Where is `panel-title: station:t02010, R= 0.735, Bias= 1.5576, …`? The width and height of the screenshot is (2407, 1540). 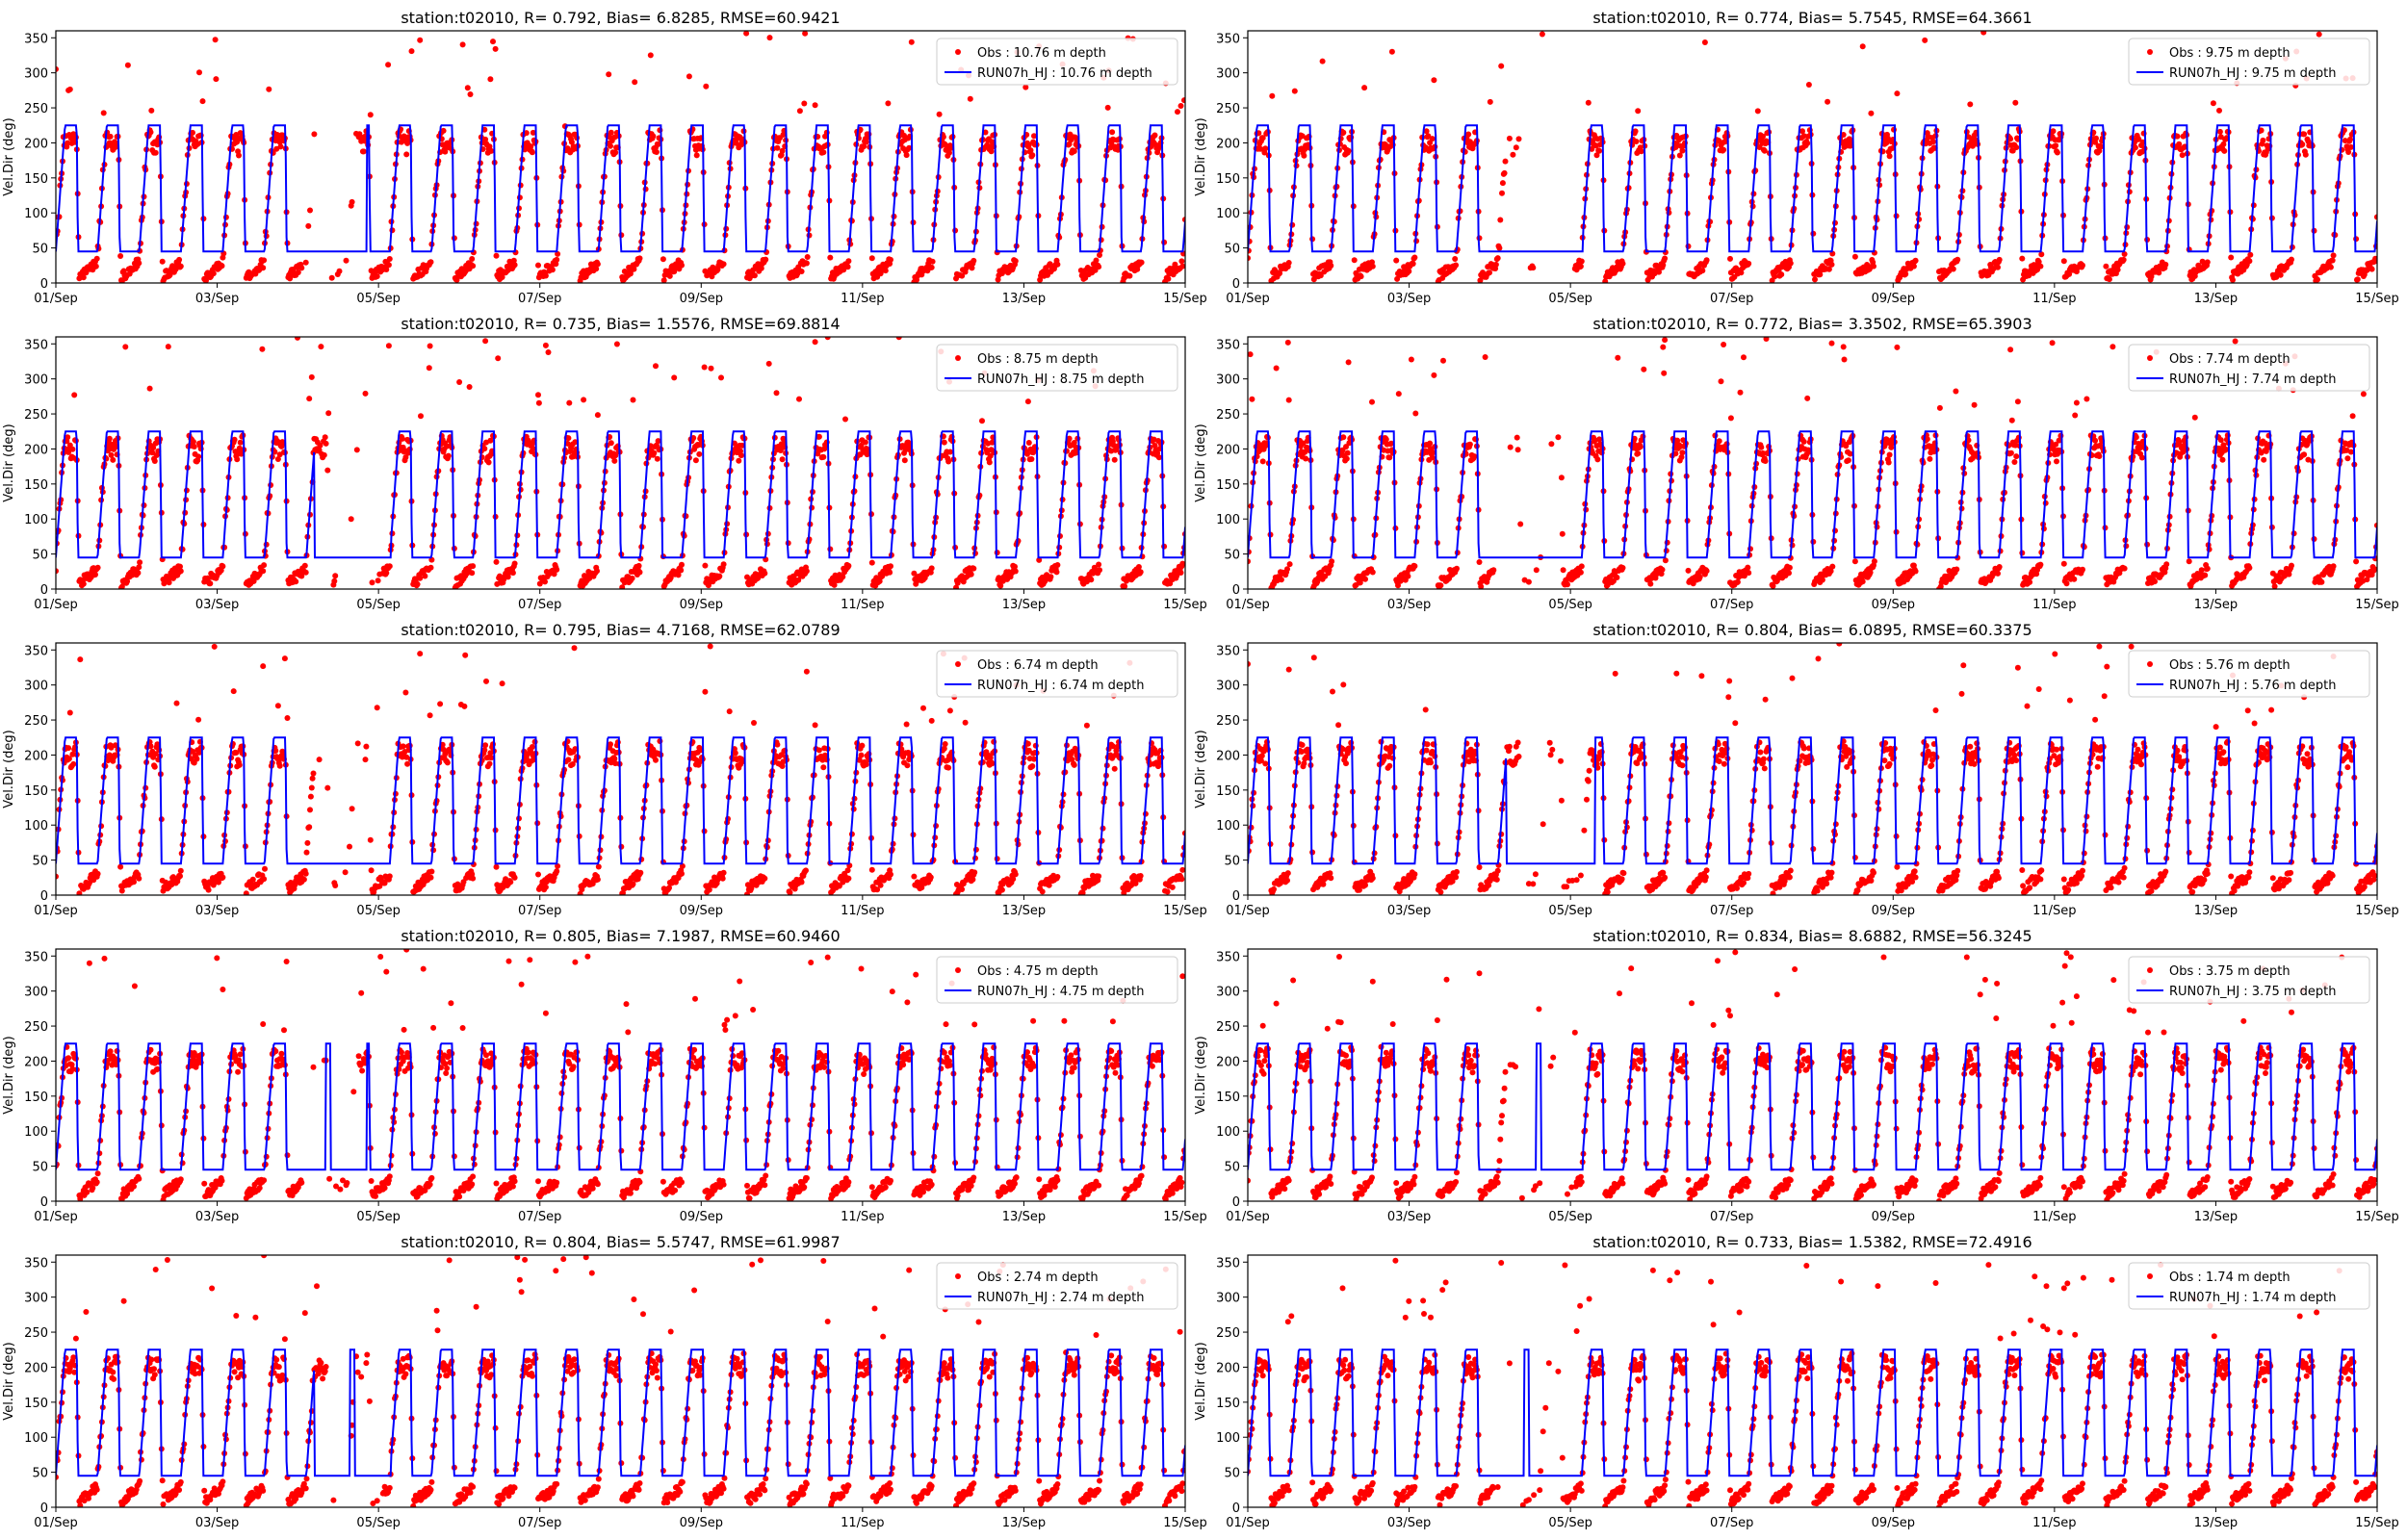
panel-title: station:t02010, R= 0.735, Bias= 1.5576, … is located at coordinates (621, 324).